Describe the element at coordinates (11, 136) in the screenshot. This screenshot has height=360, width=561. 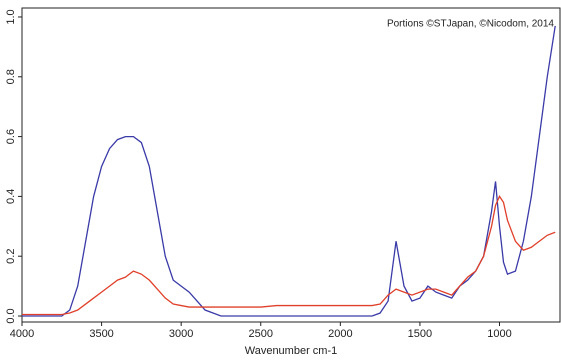
I see `y-tick-label: 0.6` at that location.